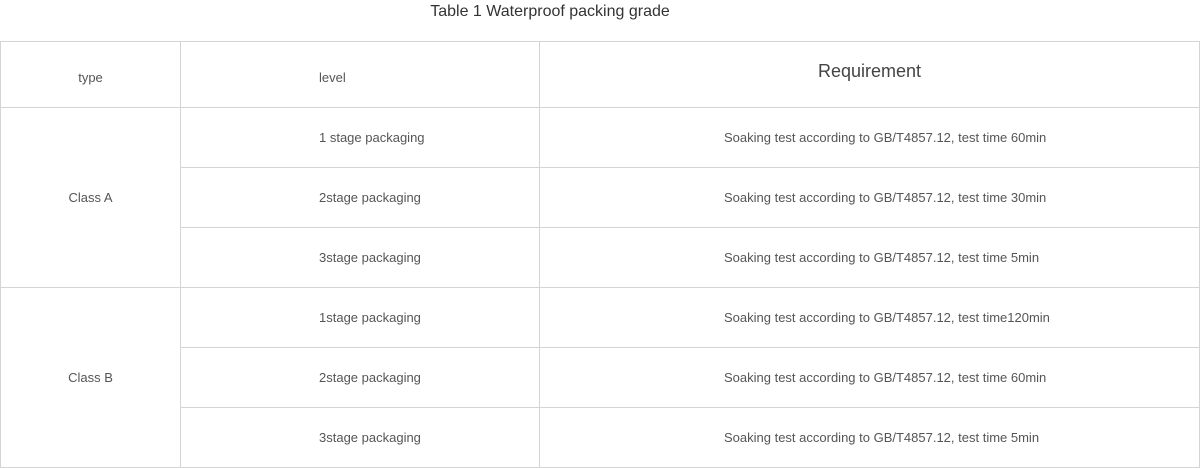 The image size is (1200, 468). I want to click on table-header-row: type level Requirement, so click(600, 74).